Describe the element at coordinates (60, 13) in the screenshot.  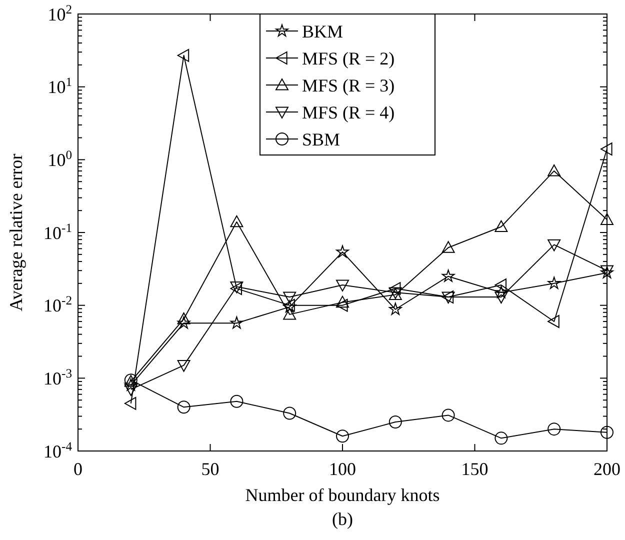
I see `y-tick-label: 10$^{2}$` at that location.